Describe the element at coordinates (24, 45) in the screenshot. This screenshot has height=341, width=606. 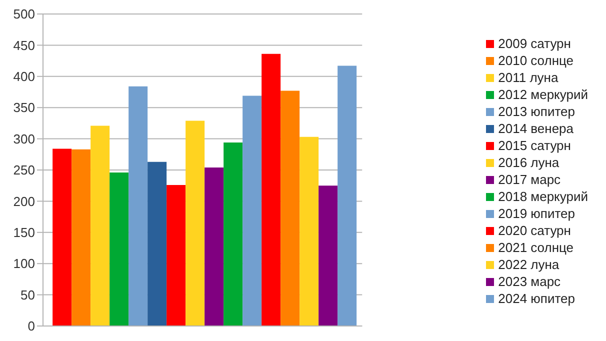
I see `y-tick-label: 450` at that location.